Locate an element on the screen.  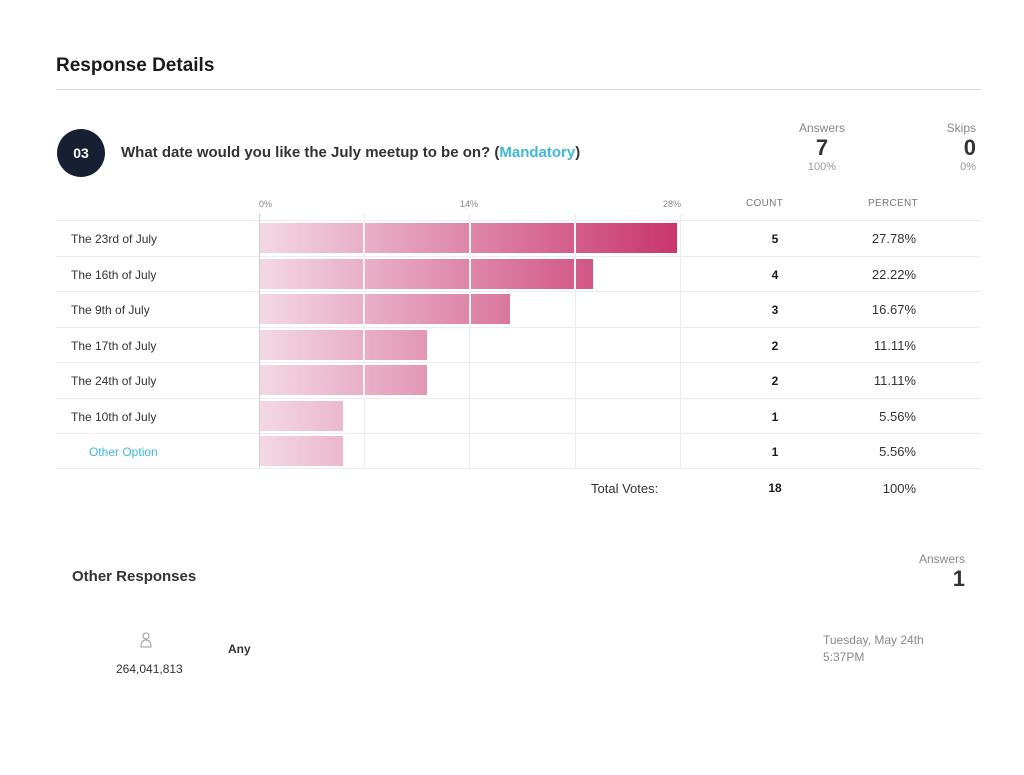
page-title: Response Details is located at coordinates (135, 65).